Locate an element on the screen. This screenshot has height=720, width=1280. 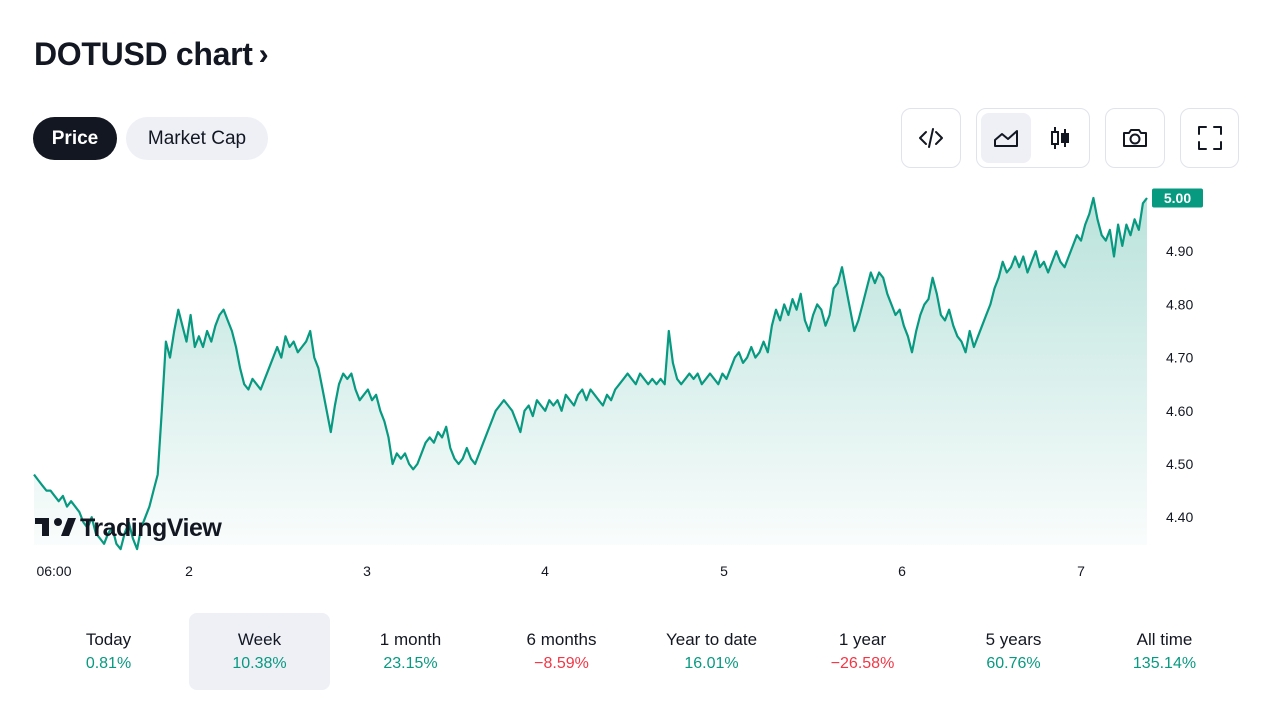
candlestick-icon is located at coordinates (1060, 138).